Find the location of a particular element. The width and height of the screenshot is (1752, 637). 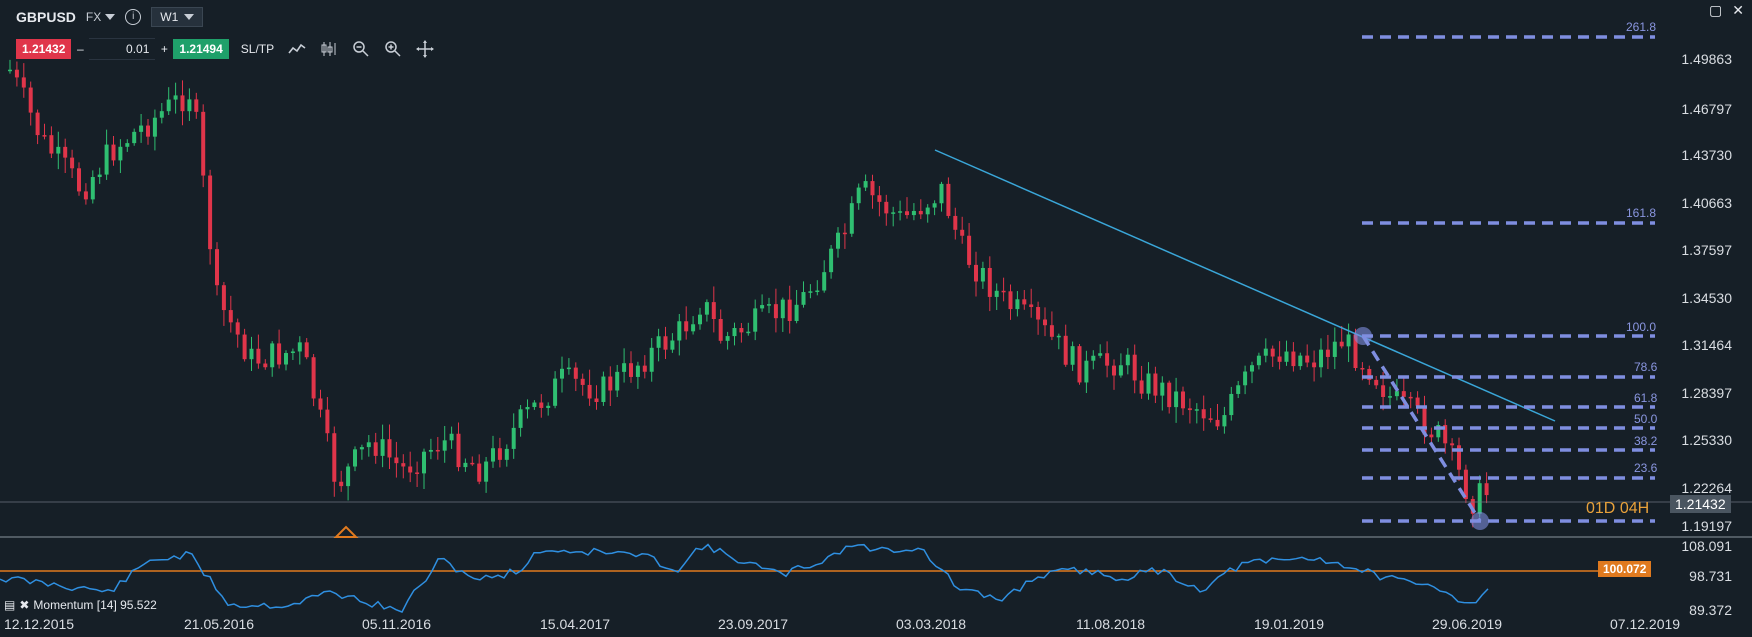

lot-decrease-button: – is located at coordinates (80, 49).